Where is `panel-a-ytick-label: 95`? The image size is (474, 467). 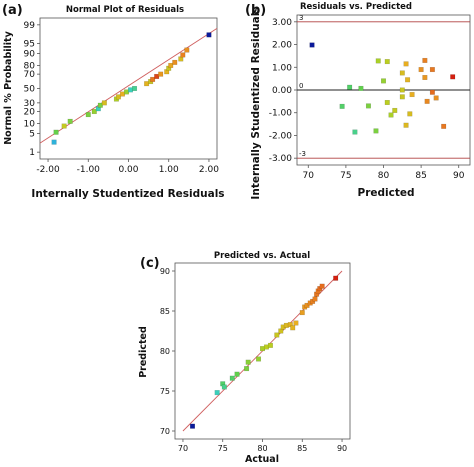
panel-a-ytick-label: 95 is located at coordinates (29, 44).